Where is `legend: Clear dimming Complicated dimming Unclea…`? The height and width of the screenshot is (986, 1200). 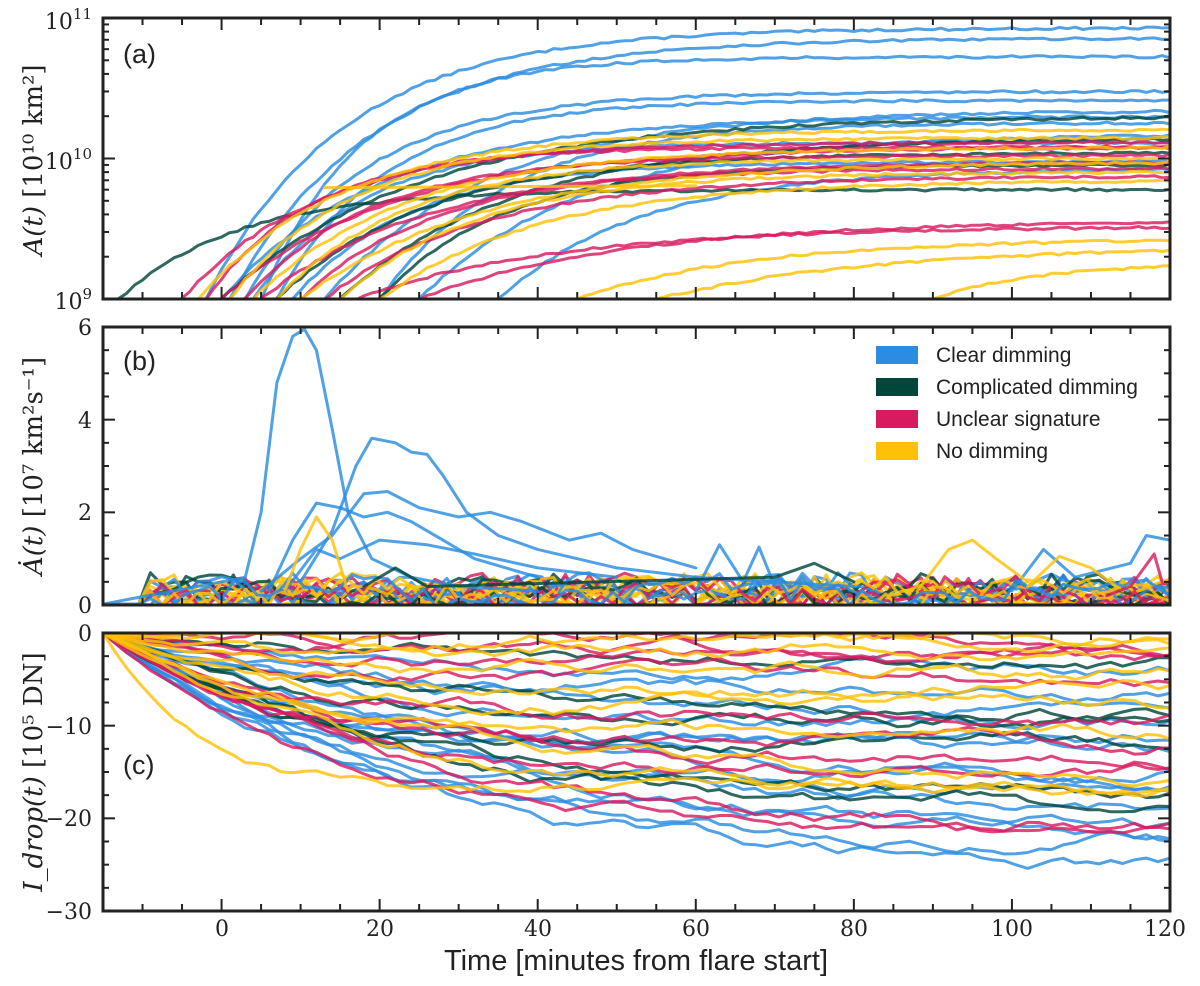
legend: Clear dimming Complicated dimming Unclea… is located at coordinates (1007, 403).